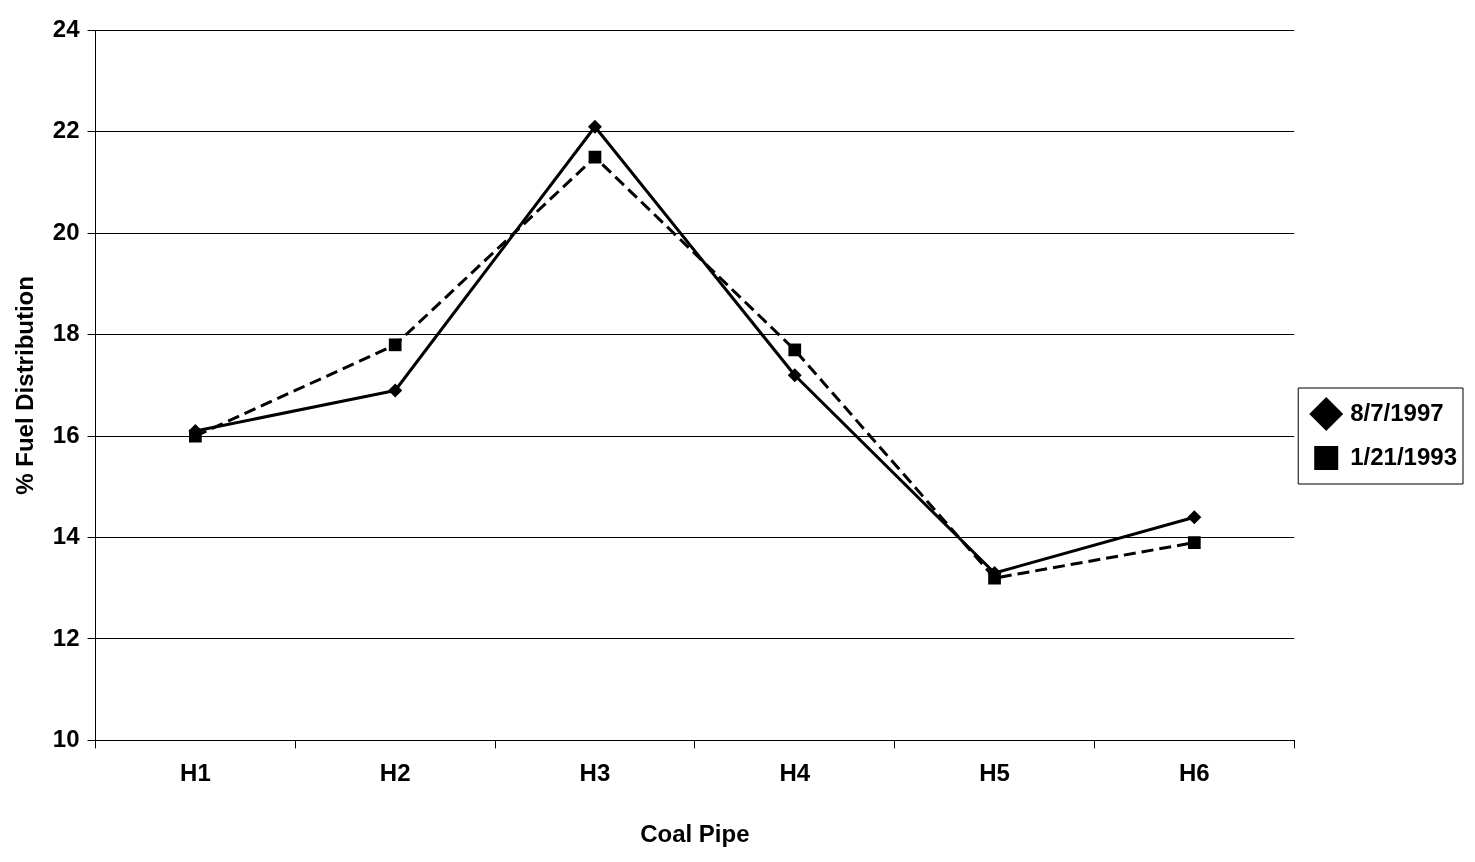 The width and height of the screenshot is (1475, 862). Describe the element at coordinates (66, 739) in the screenshot. I see `y-tick-label: 10` at that location.